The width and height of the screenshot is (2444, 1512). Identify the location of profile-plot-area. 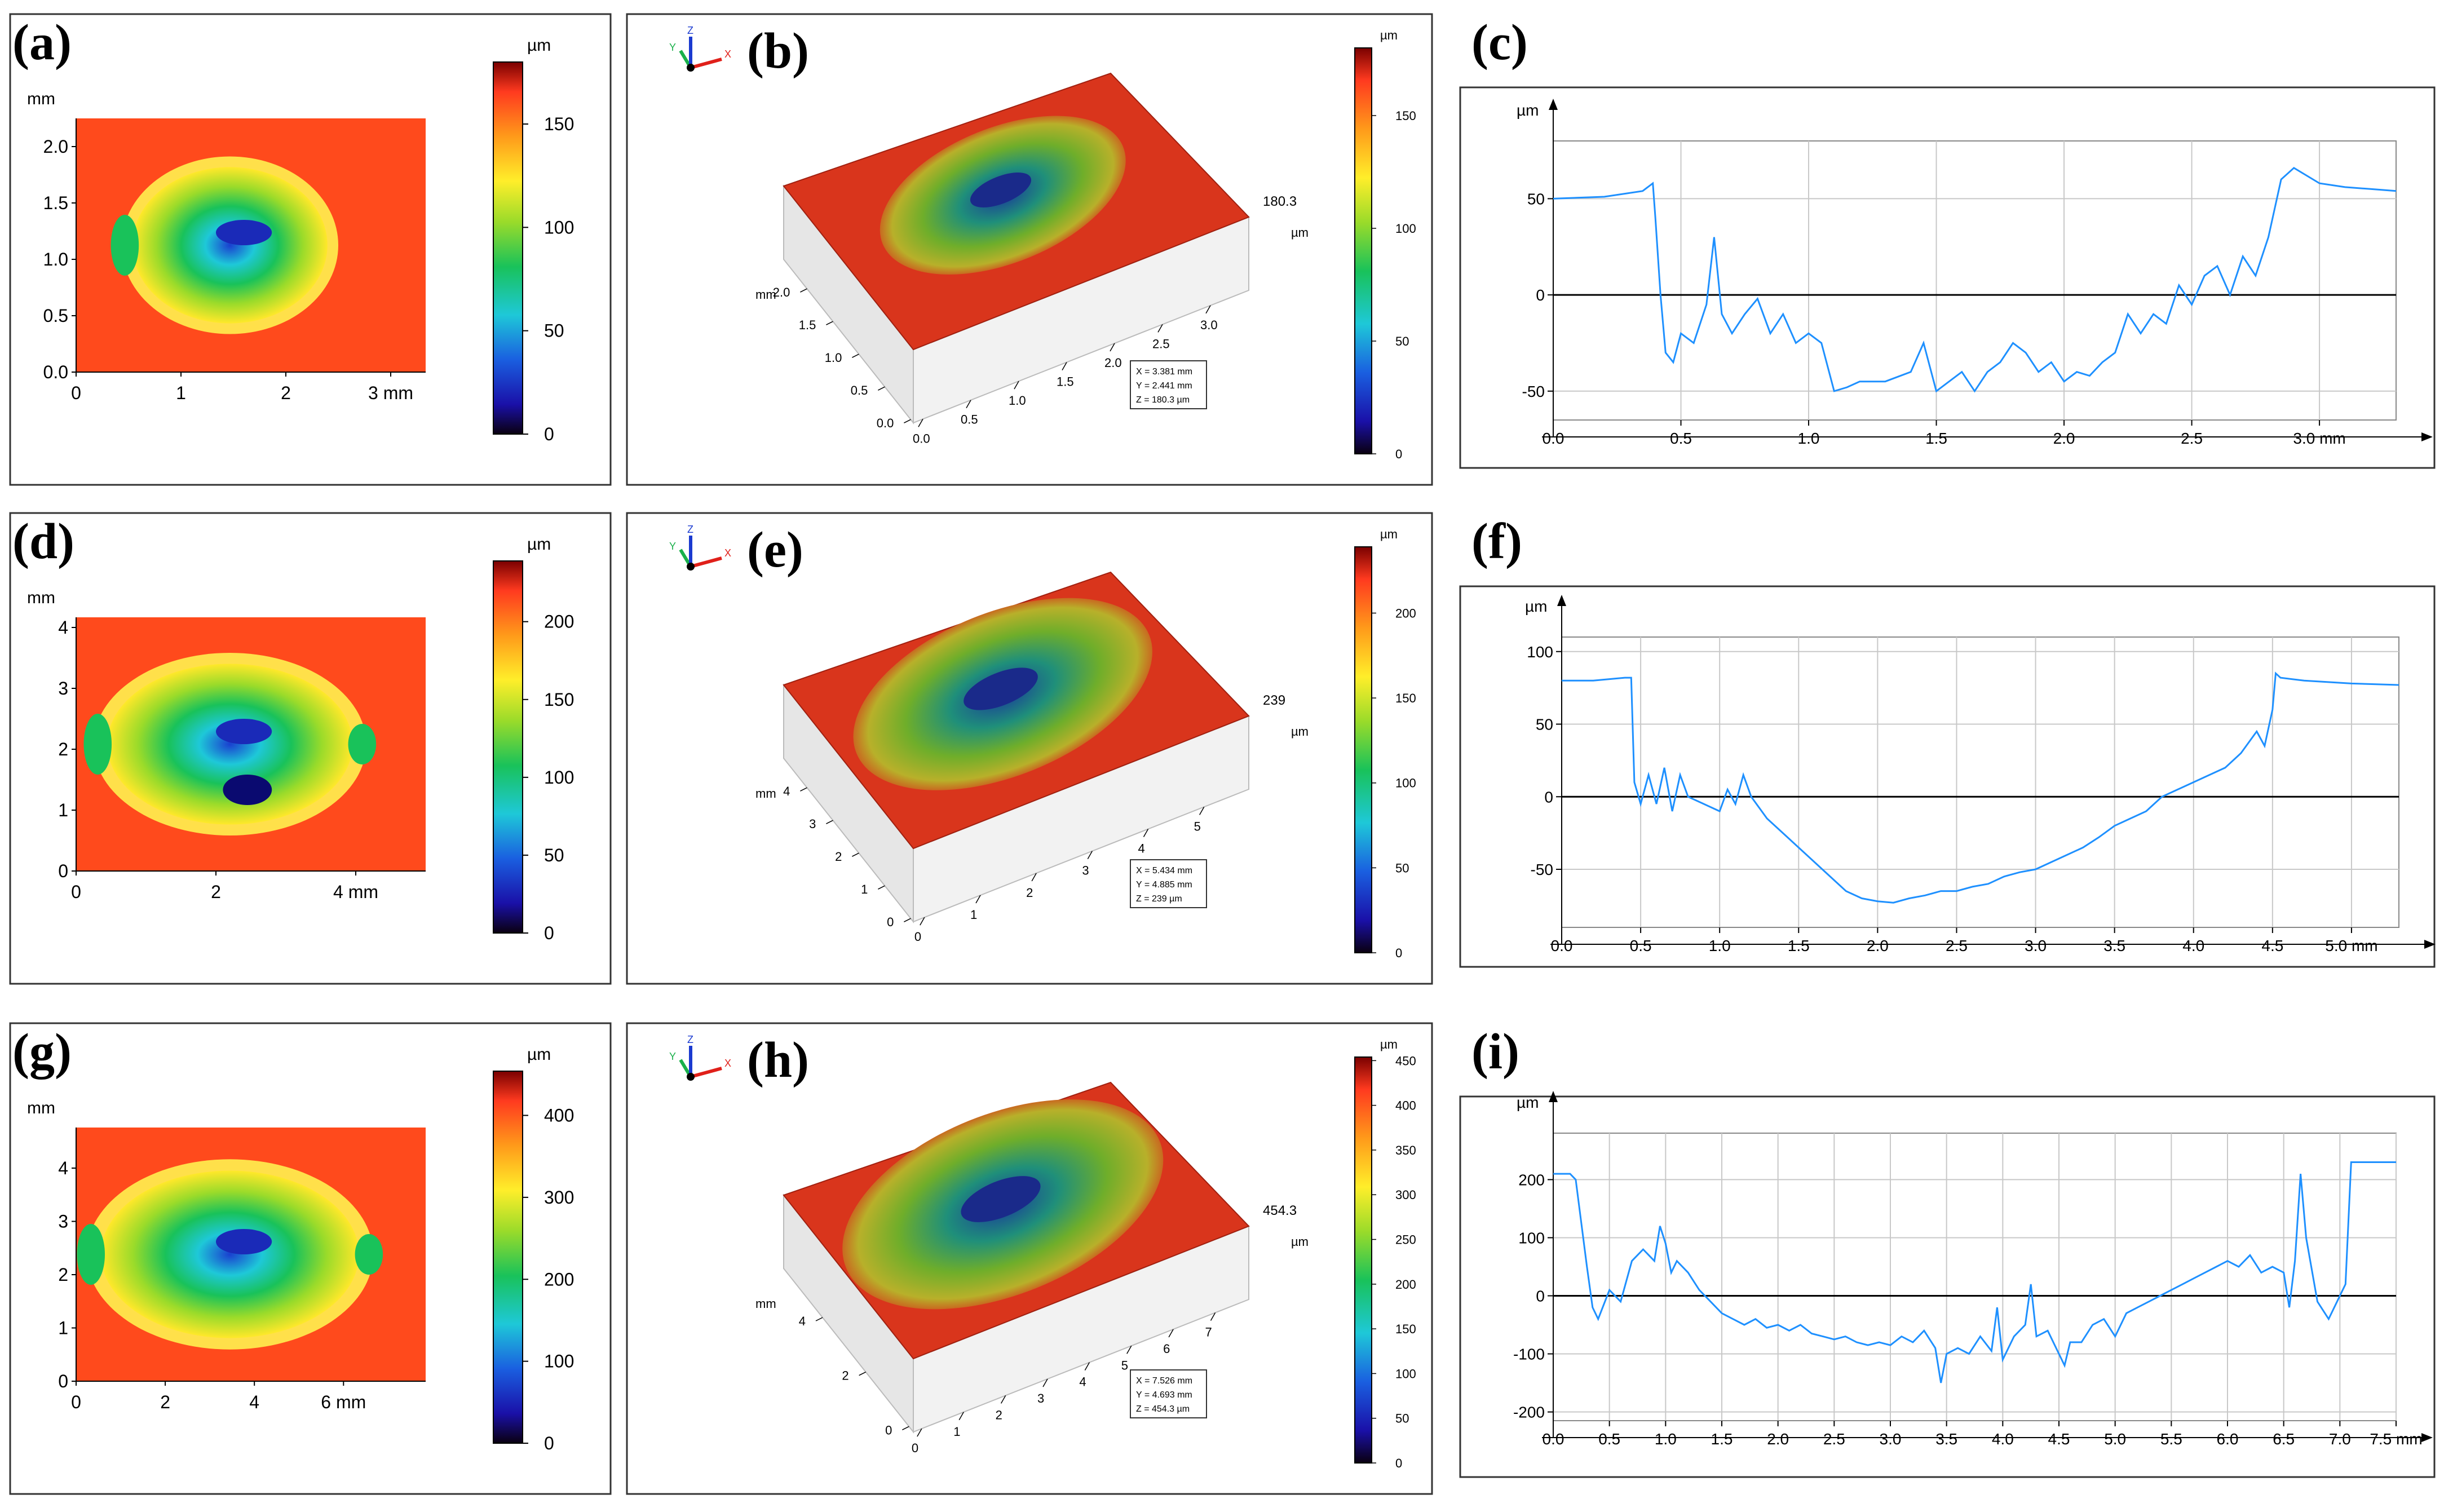
(1975, 280).